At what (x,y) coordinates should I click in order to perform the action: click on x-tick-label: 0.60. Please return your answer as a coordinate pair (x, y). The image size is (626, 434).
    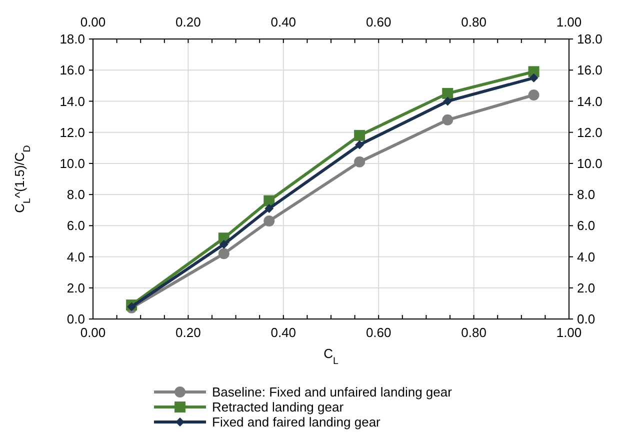
    Looking at the image, I should click on (379, 332).